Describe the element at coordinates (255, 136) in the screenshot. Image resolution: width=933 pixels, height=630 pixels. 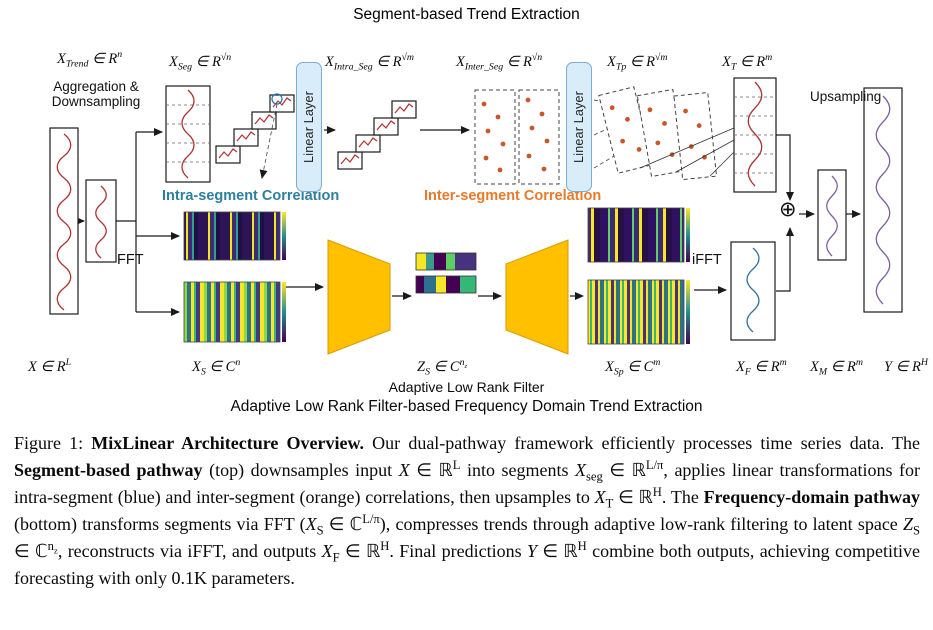
I see `segment-stack-input` at that location.